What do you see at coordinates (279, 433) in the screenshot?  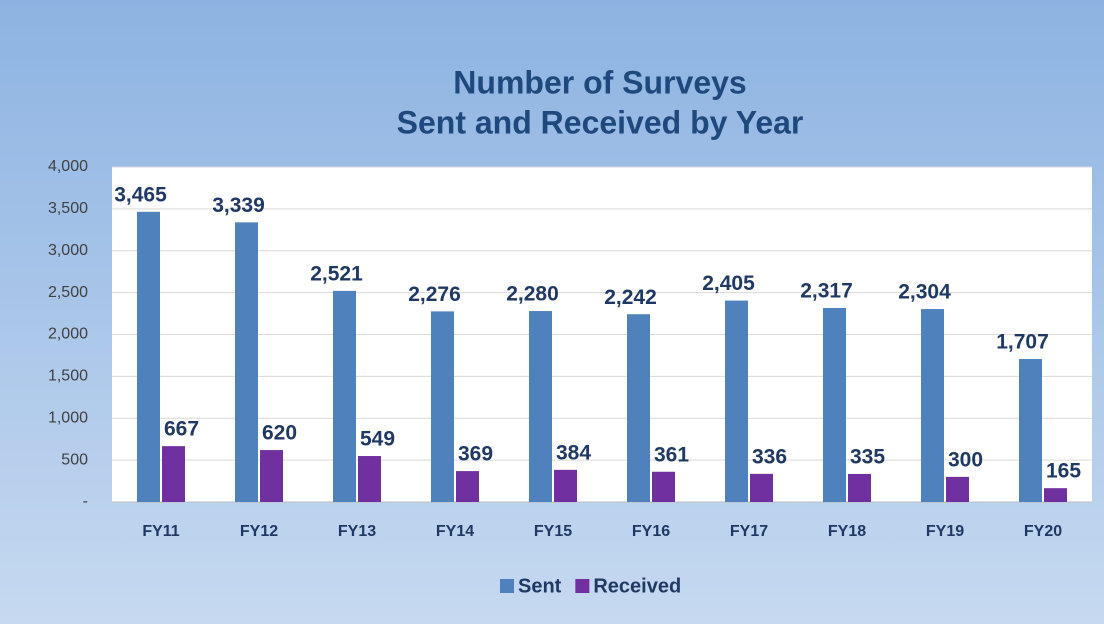 I see `value-label: 620` at bounding box center [279, 433].